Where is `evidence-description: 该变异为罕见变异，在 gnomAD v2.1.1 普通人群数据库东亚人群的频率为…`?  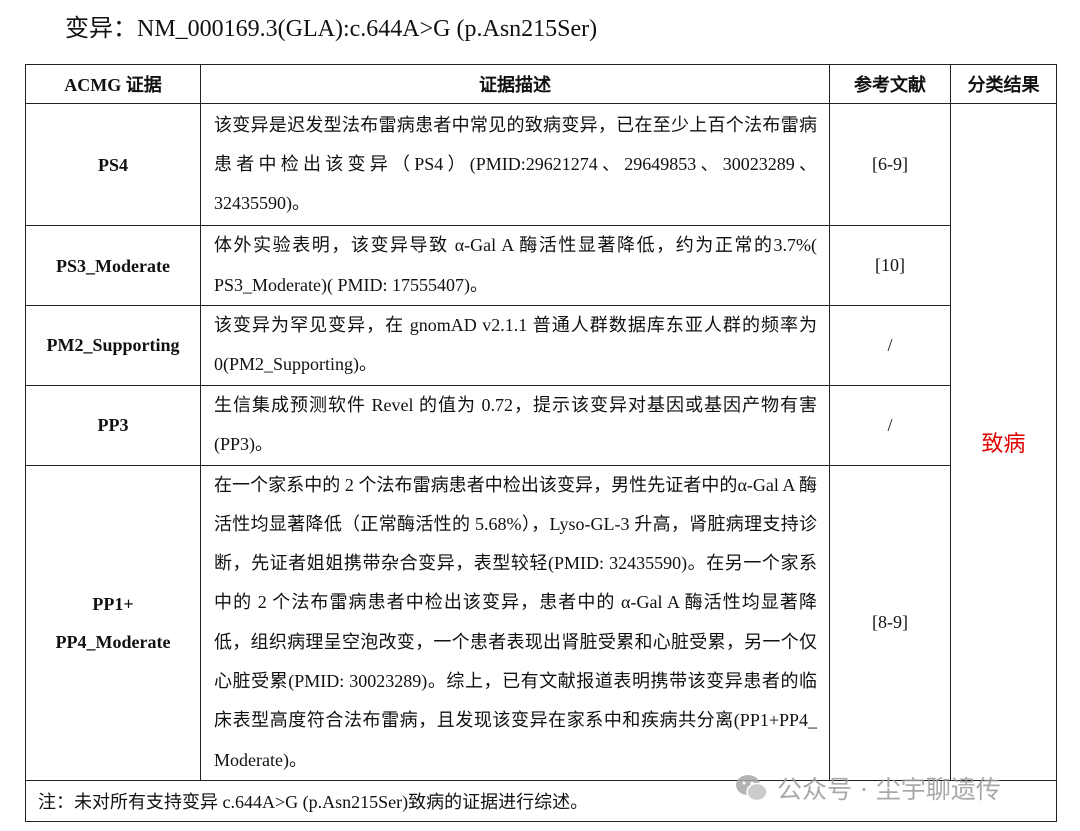
evidence-description: 该变异为罕见变异，在 gnomAD v2.1.1 普通人群数据库东亚人群的频率为… is located at coordinates (515, 345).